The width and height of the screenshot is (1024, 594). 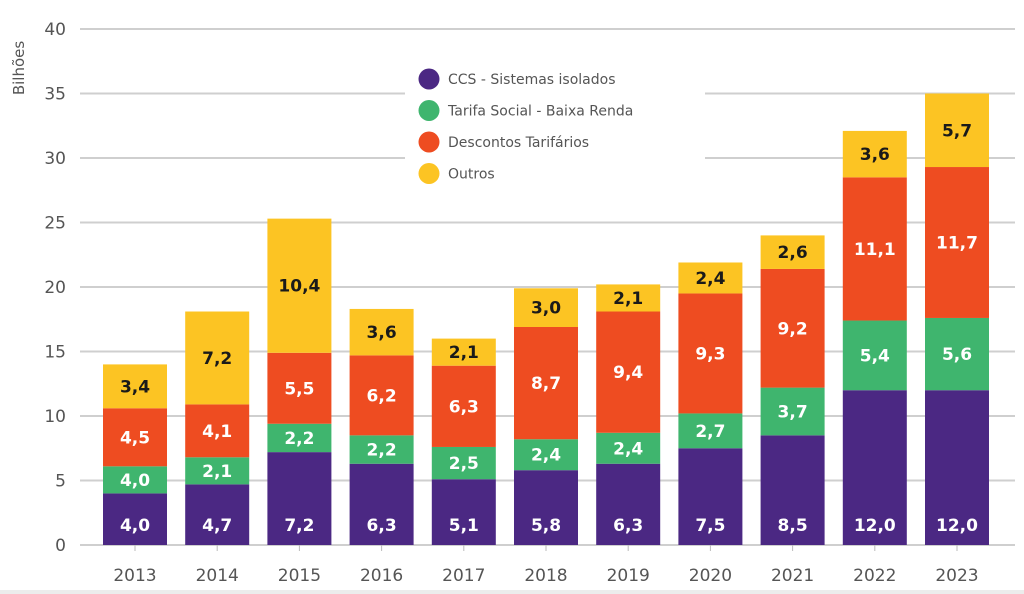 I want to click on data-label: 3,0, so click(x=546, y=309).